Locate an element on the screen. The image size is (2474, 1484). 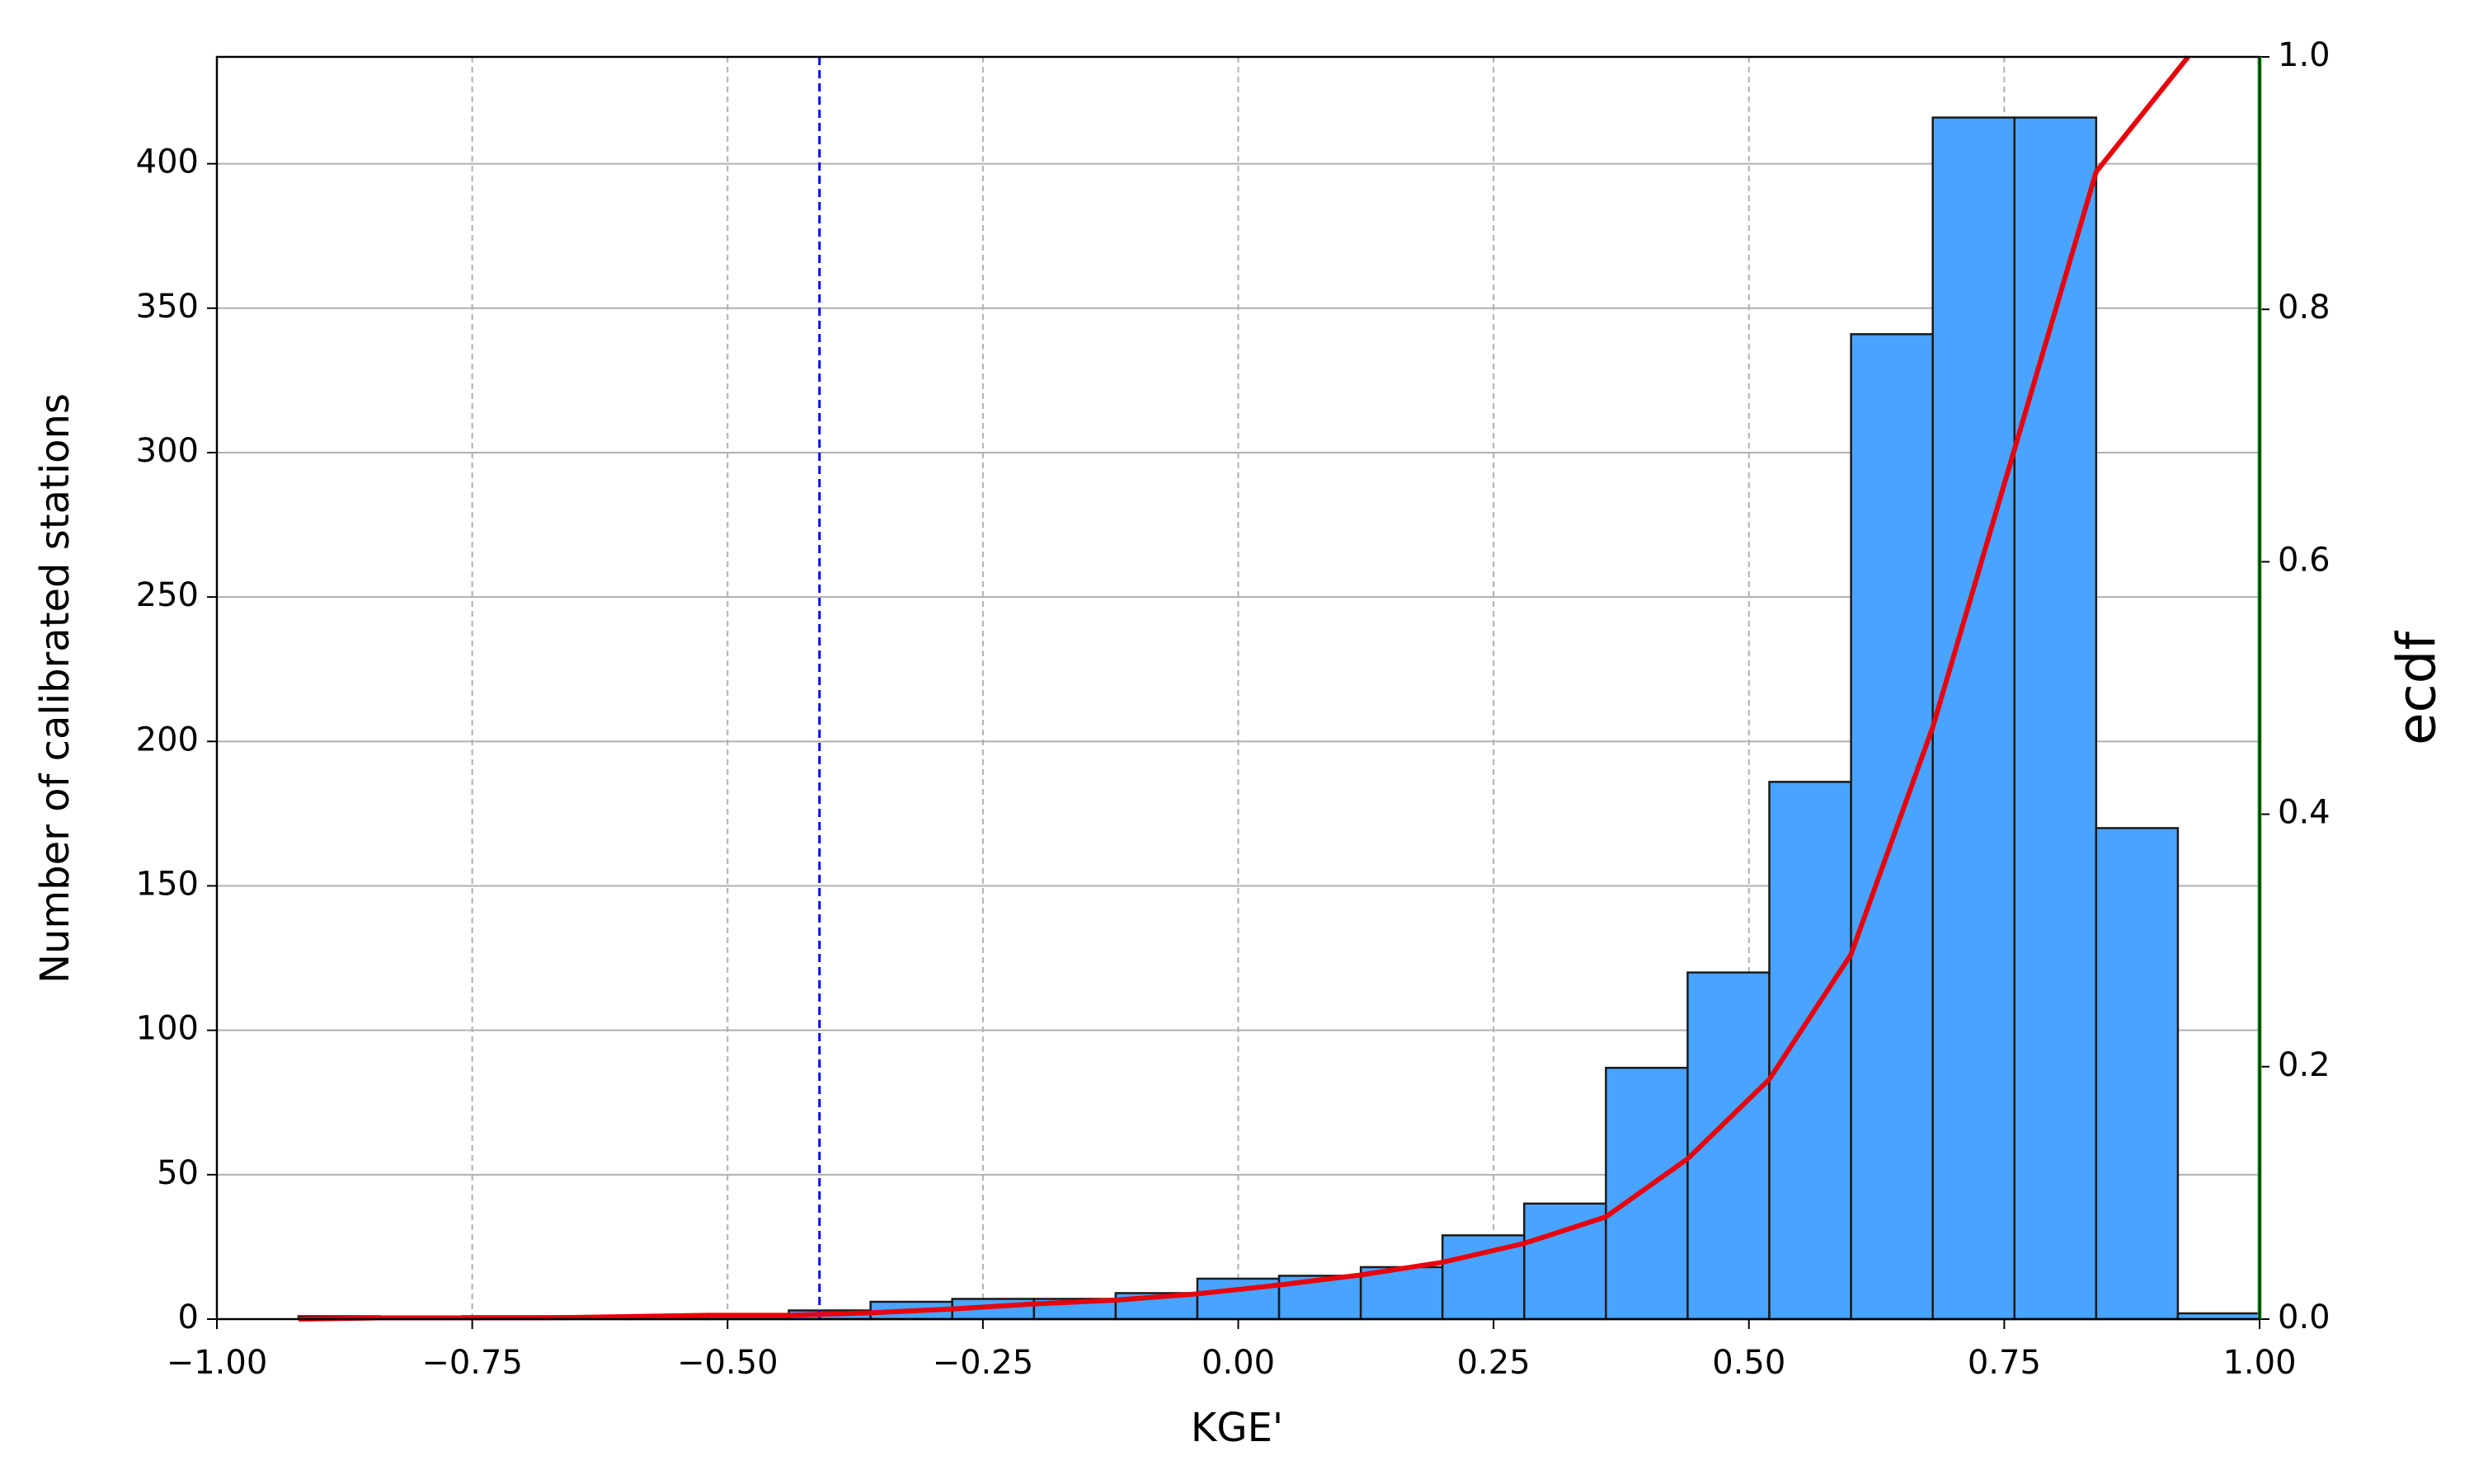
y-tick-label: 300 is located at coordinates (167, 451).